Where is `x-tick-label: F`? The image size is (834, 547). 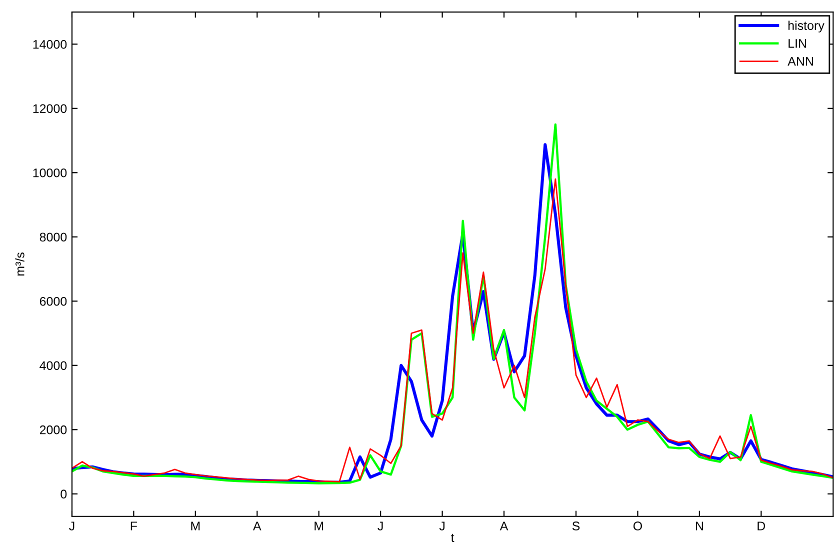 x-tick-label: F is located at coordinates (134, 526).